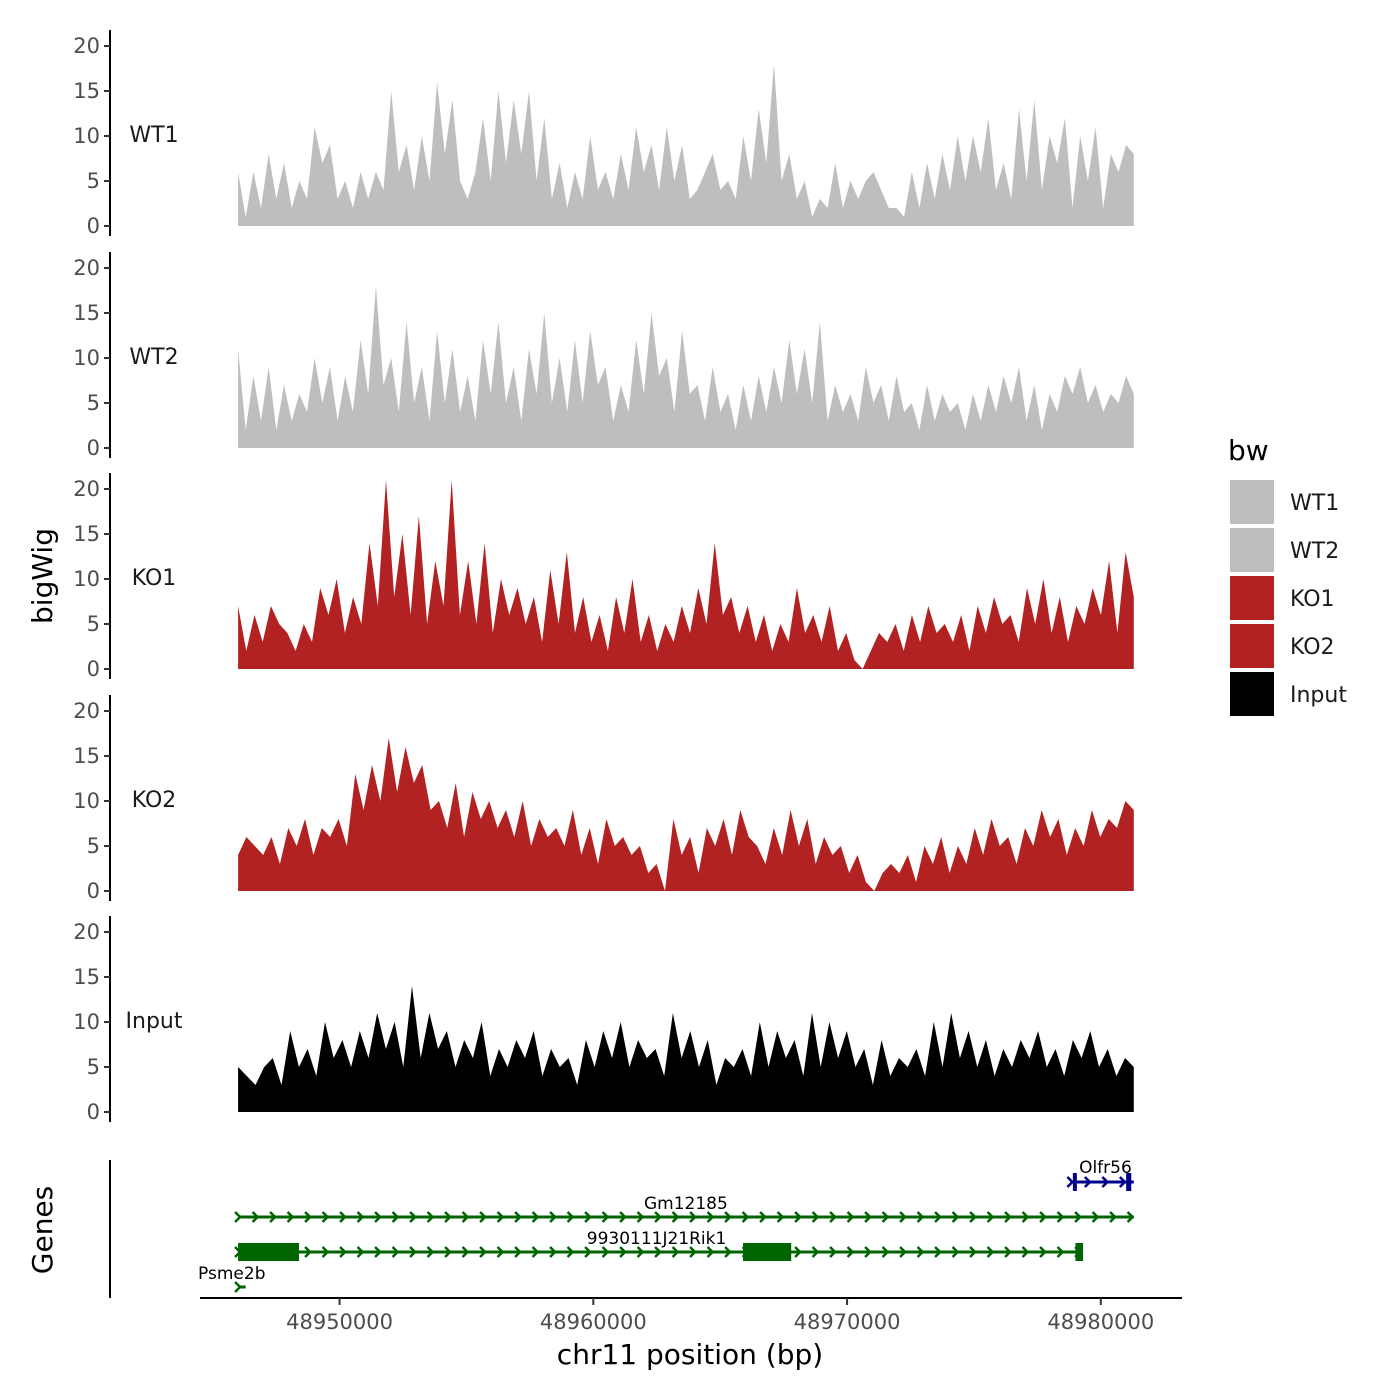 The height and width of the screenshot is (1400, 1400). What do you see at coordinates (1287, 575) in the screenshot?
I see `legend: bw WT1 WT2 KO1 KO2 Input` at bounding box center [1287, 575].